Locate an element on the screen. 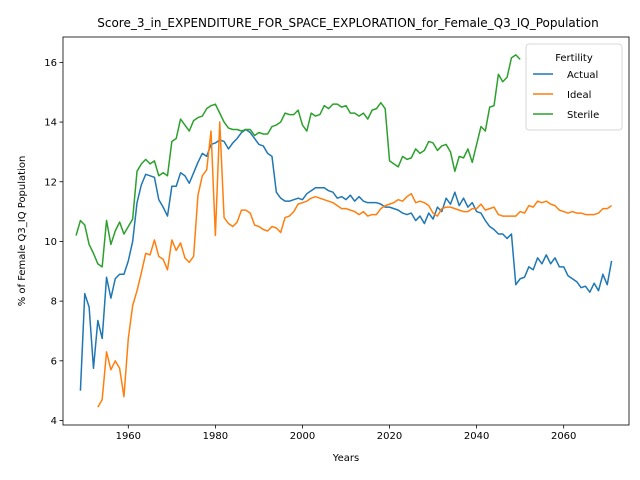 The width and height of the screenshot is (640, 480). x-tick-label: 1960 is located at coordinates (128, 436).